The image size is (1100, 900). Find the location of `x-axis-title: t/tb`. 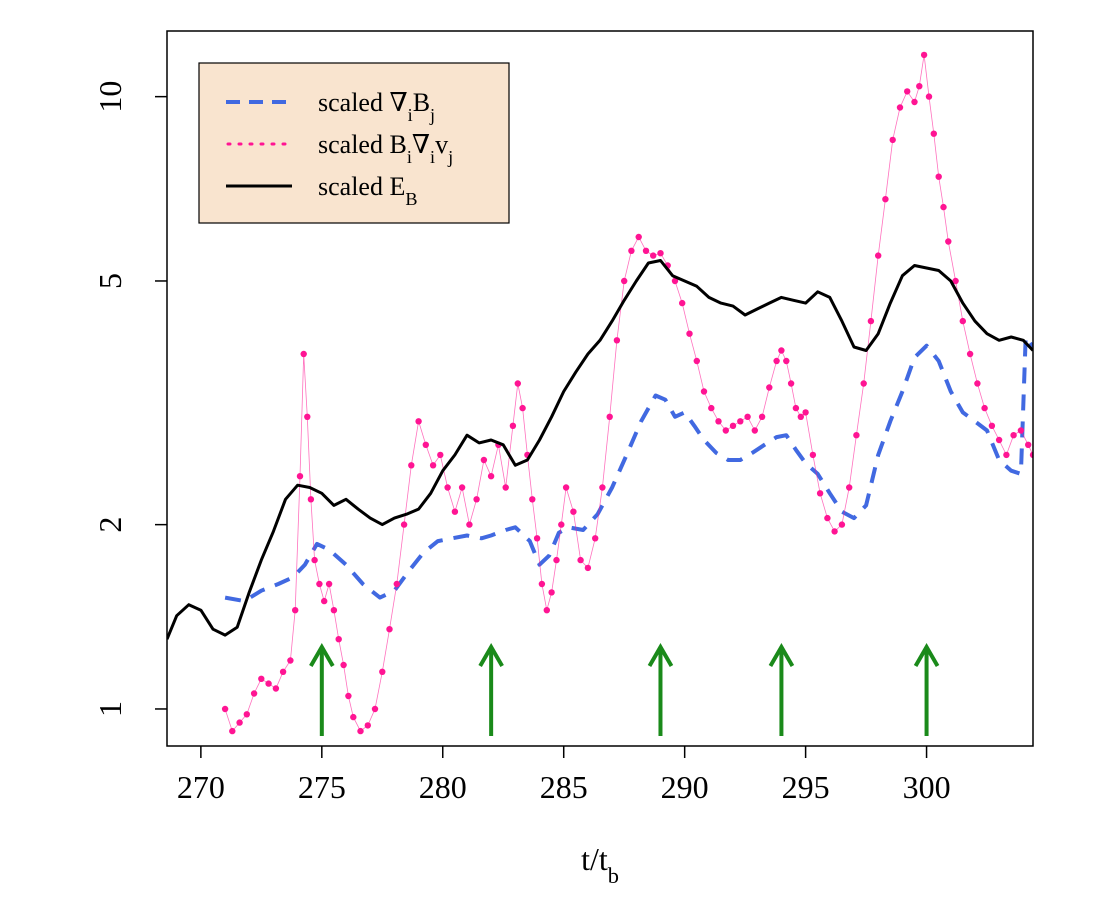

x-axis-title: t/tb is located at coordinates (600, 864).